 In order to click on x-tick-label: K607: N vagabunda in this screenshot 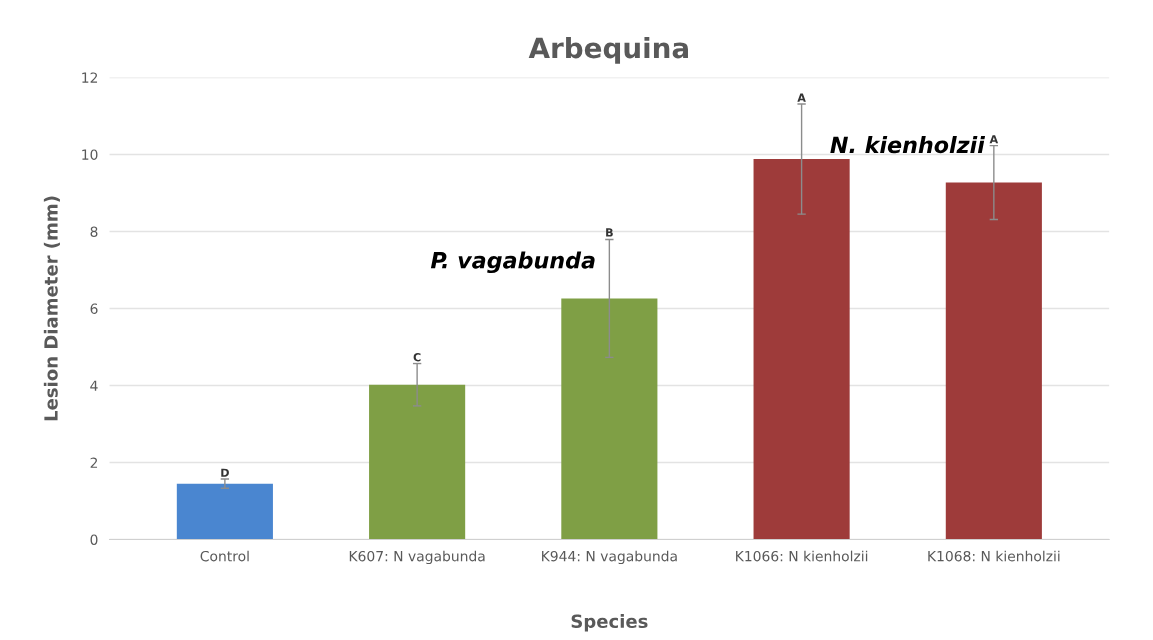, I will do `click(417, 557)`.